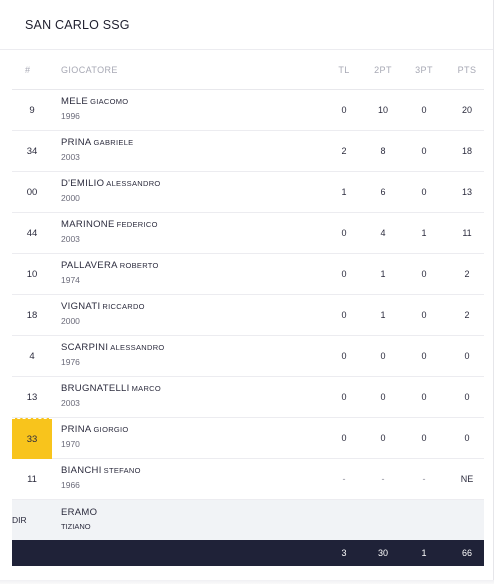 The height and width of the screenshot is (584, 494). Describe the element at coordinates (32, 233) in the screenshot. I see `player-number: 44` at that location.